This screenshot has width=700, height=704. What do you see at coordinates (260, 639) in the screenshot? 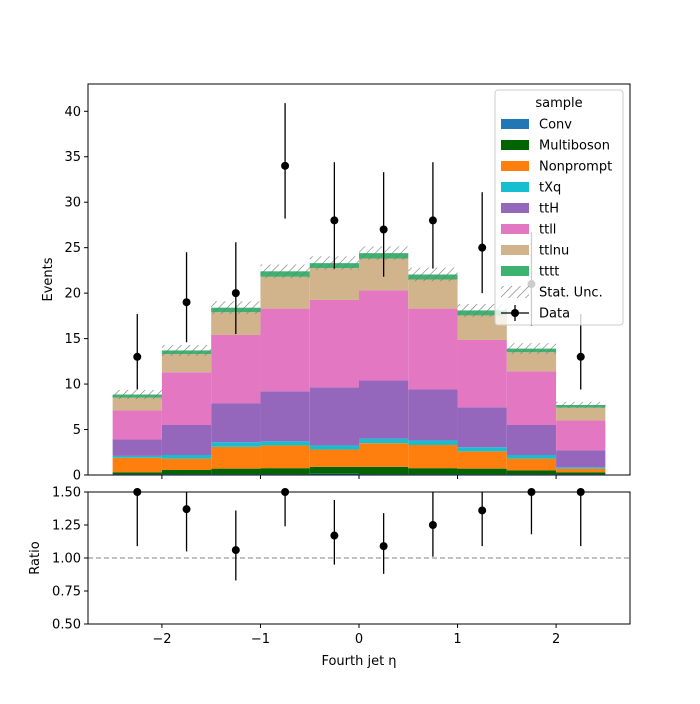
I see `ratio-xtick-label-1: −1` at bounding box center [260, 639].